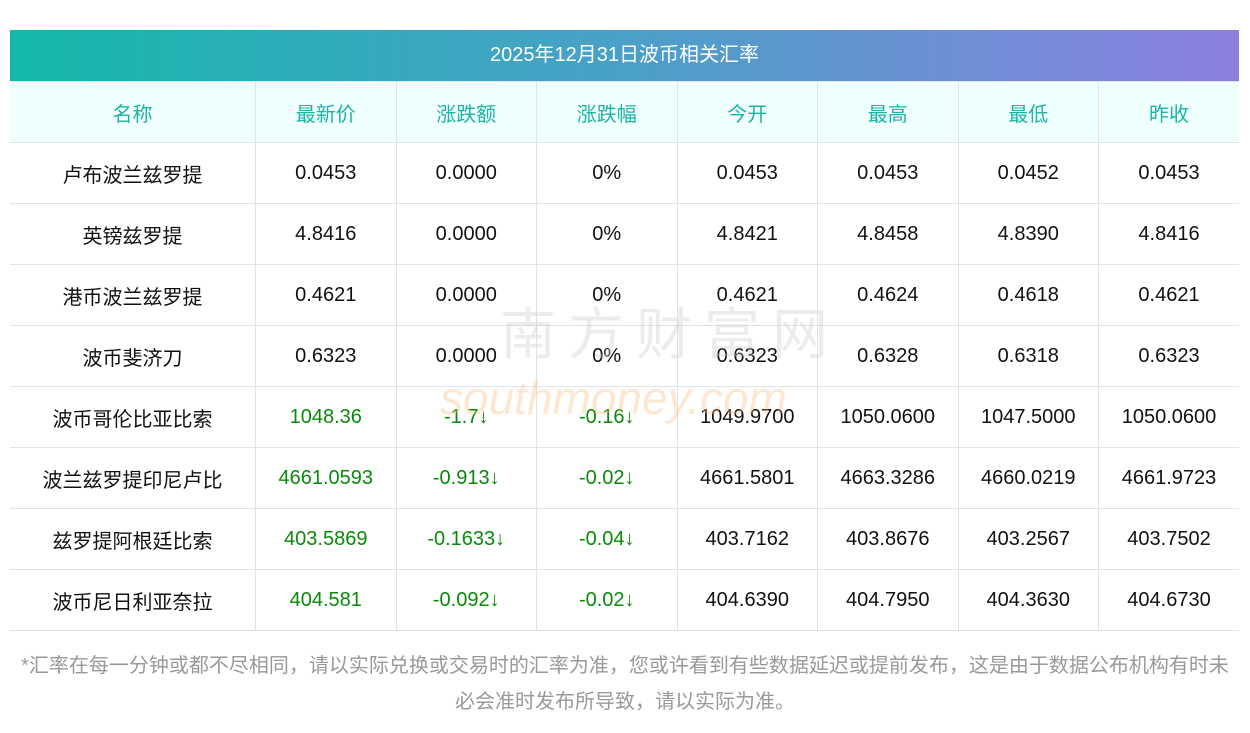  What do you see at coordinates (1028, 356) in the screenshot?
I see `cell-value: 0.6318` at bounding box center [1028, 356].